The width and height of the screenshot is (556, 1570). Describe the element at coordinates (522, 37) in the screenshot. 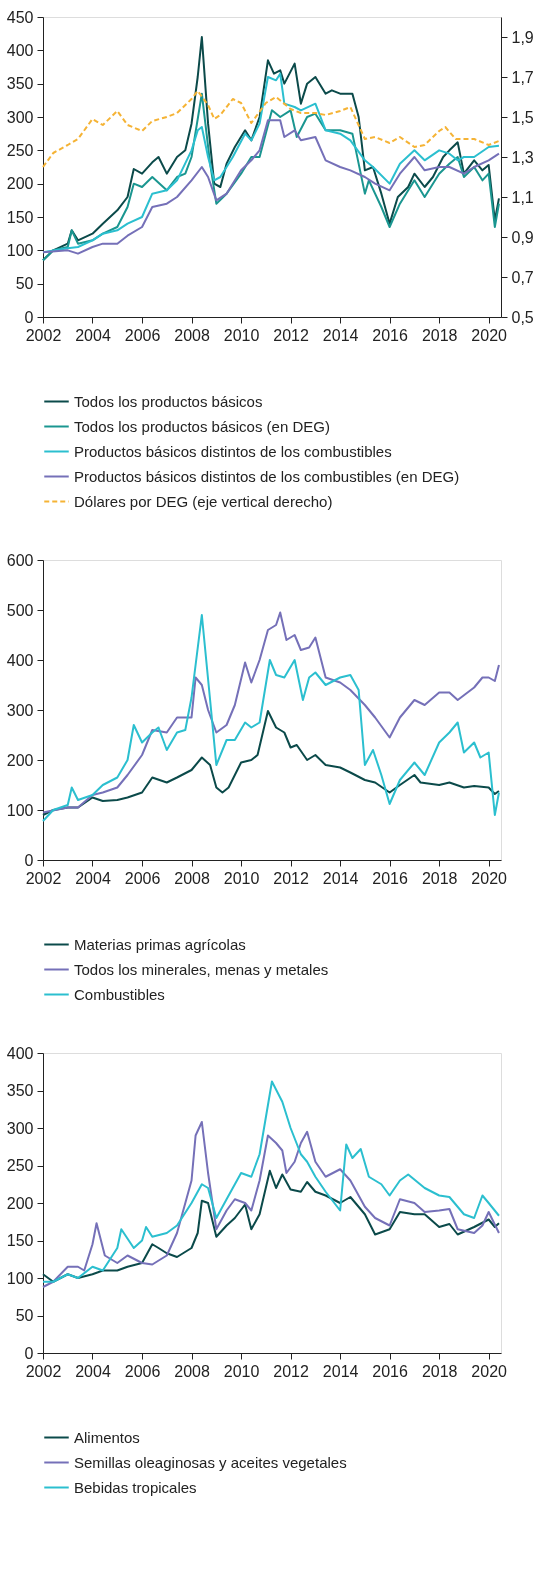

I see `y2-tick-label: 1,9` at that location.